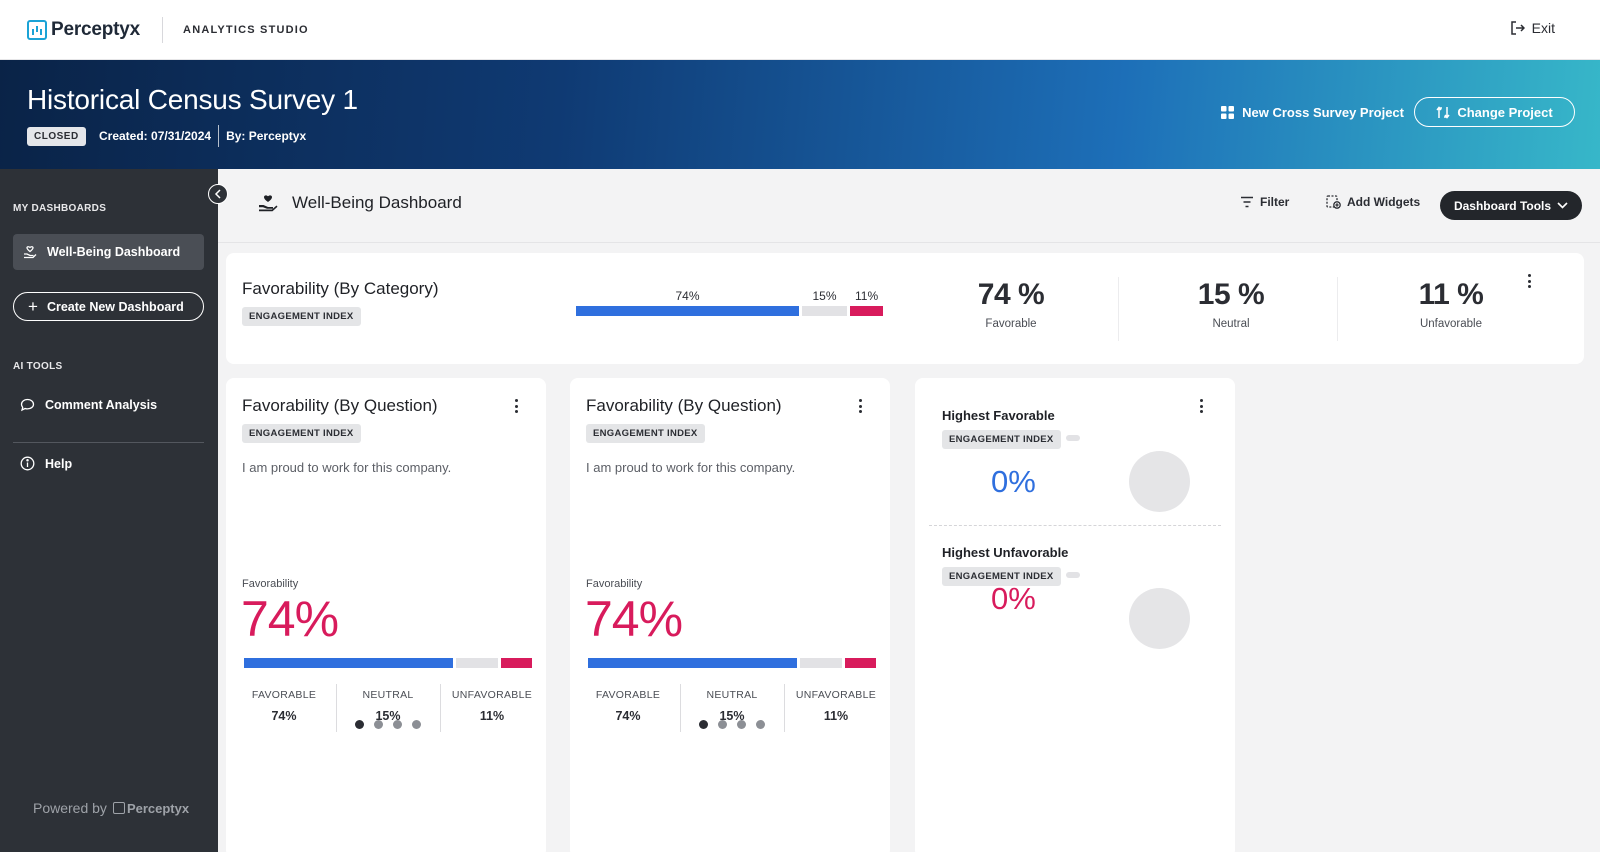 This screenshot has width=1600, height=852. I want to click on change-project-label: Change Project, so click(1505, 112).